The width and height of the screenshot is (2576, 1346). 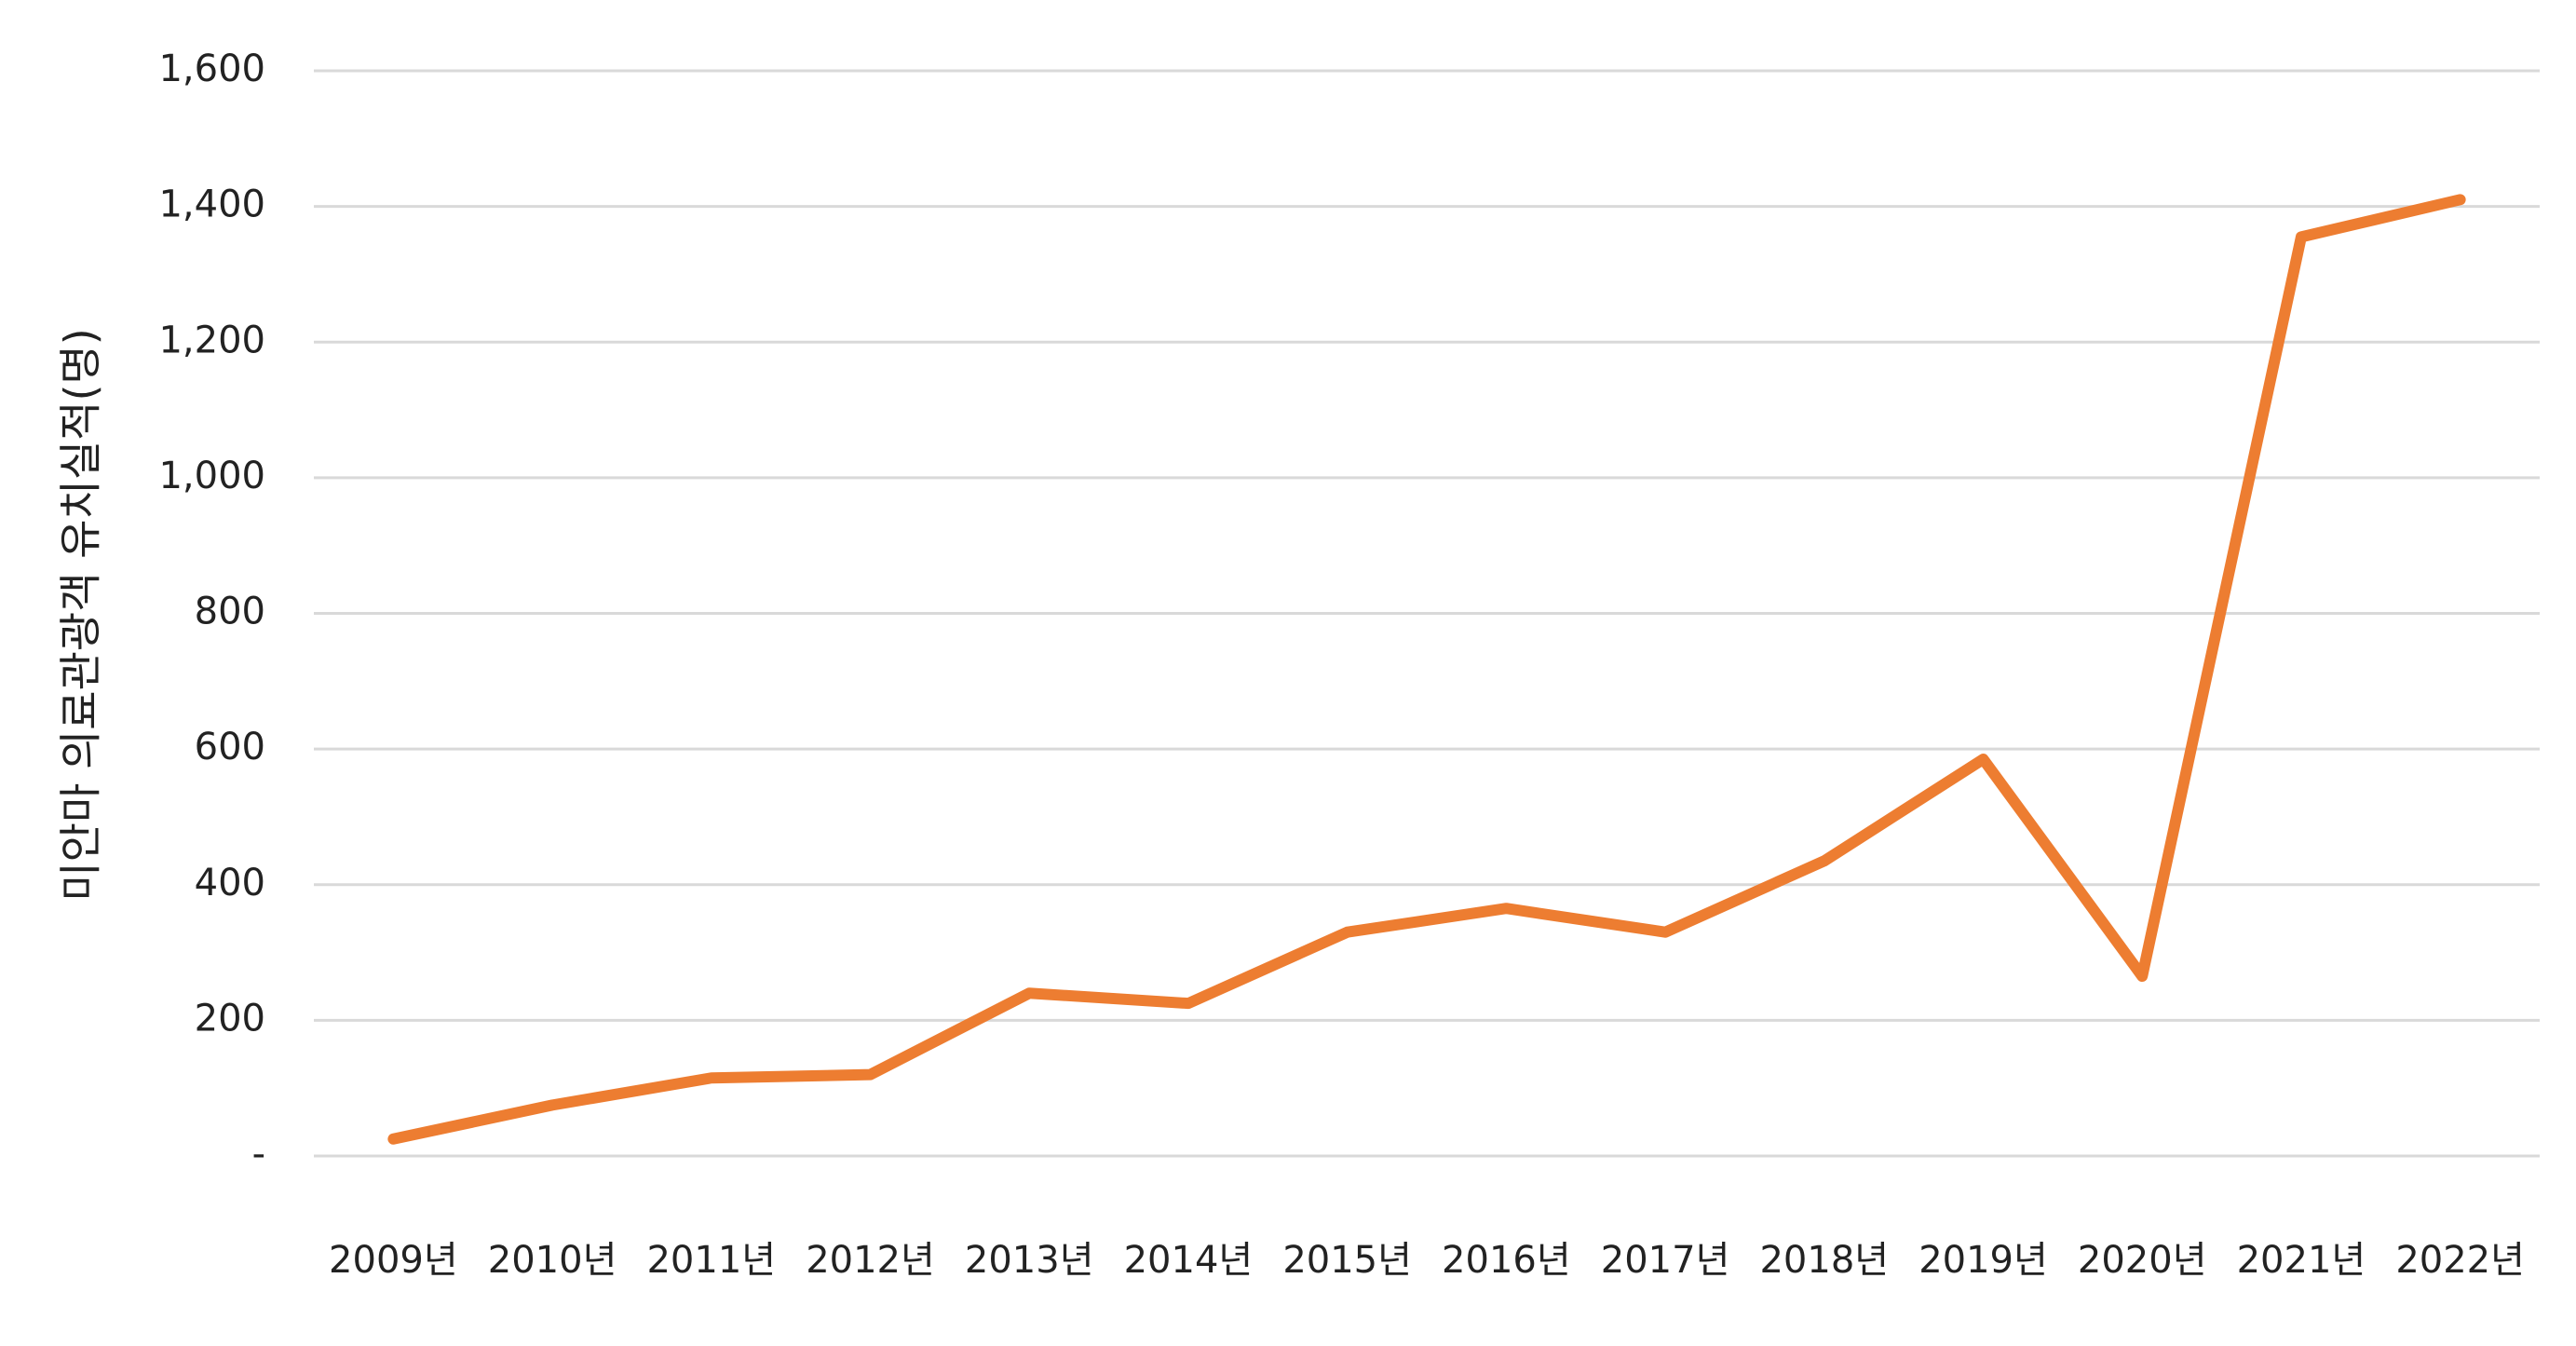 What do you see at coordinates (393, 1260) in the screenshot?
I see `x-tick-label: 2009년` at bounding box center [393, 1260].